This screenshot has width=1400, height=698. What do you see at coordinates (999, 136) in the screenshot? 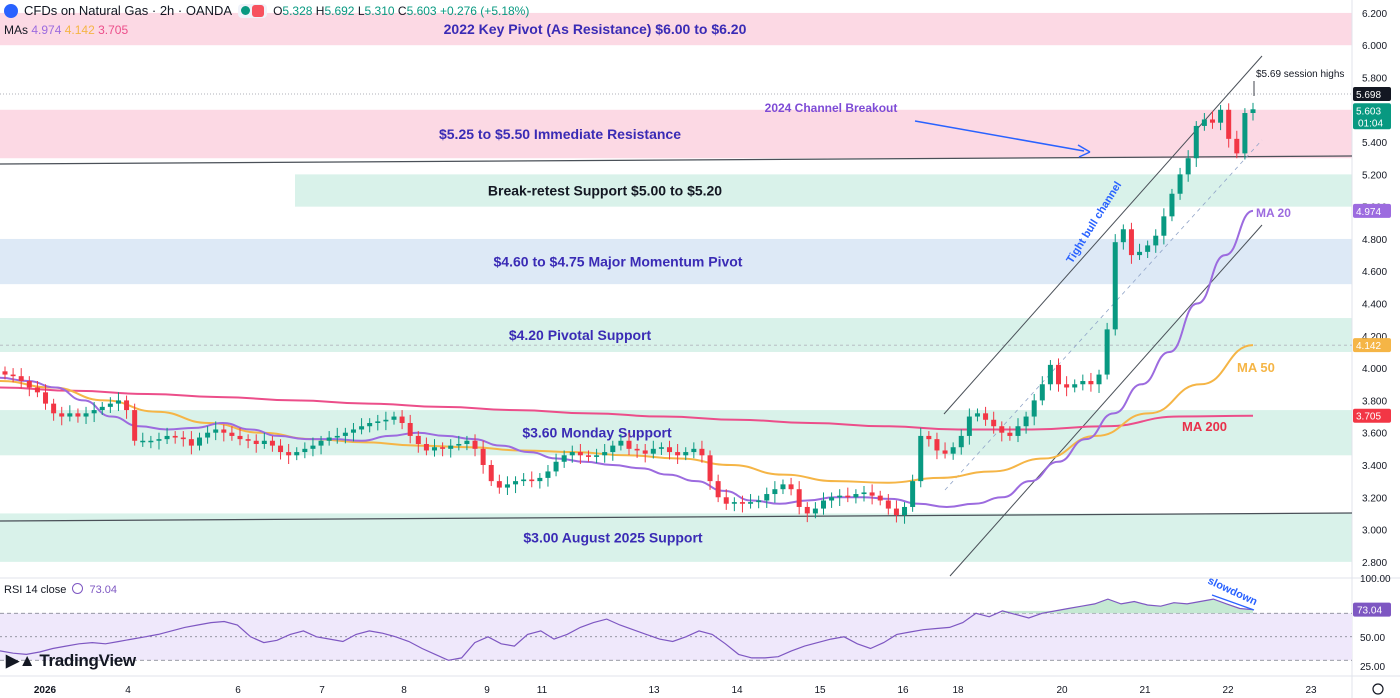
I see `breakout-arrow` at bounding box center [999, 136].